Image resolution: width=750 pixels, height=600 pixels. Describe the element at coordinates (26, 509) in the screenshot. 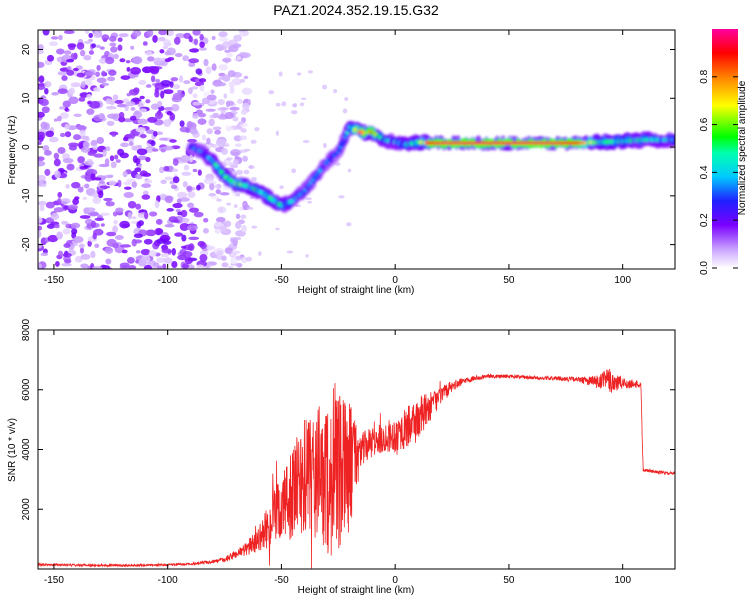

I see `y-tick-label: 2000` at that location.